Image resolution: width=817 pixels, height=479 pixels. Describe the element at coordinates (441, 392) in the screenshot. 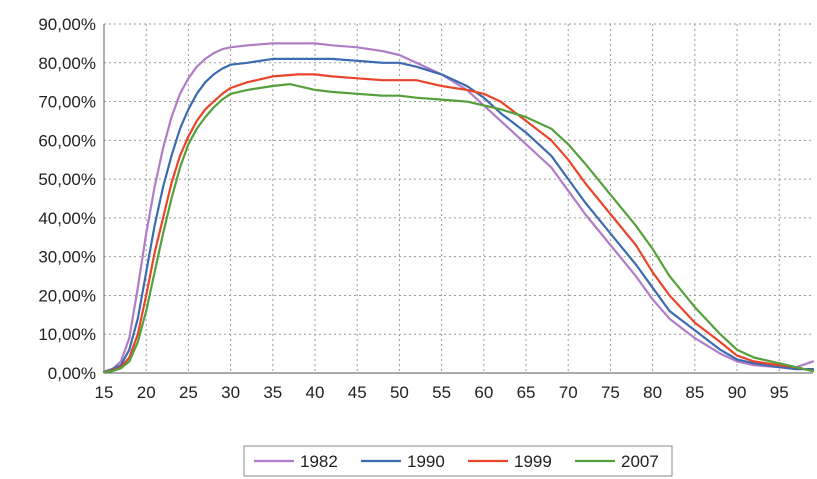

I see `x-tick-label: 55` at that location.